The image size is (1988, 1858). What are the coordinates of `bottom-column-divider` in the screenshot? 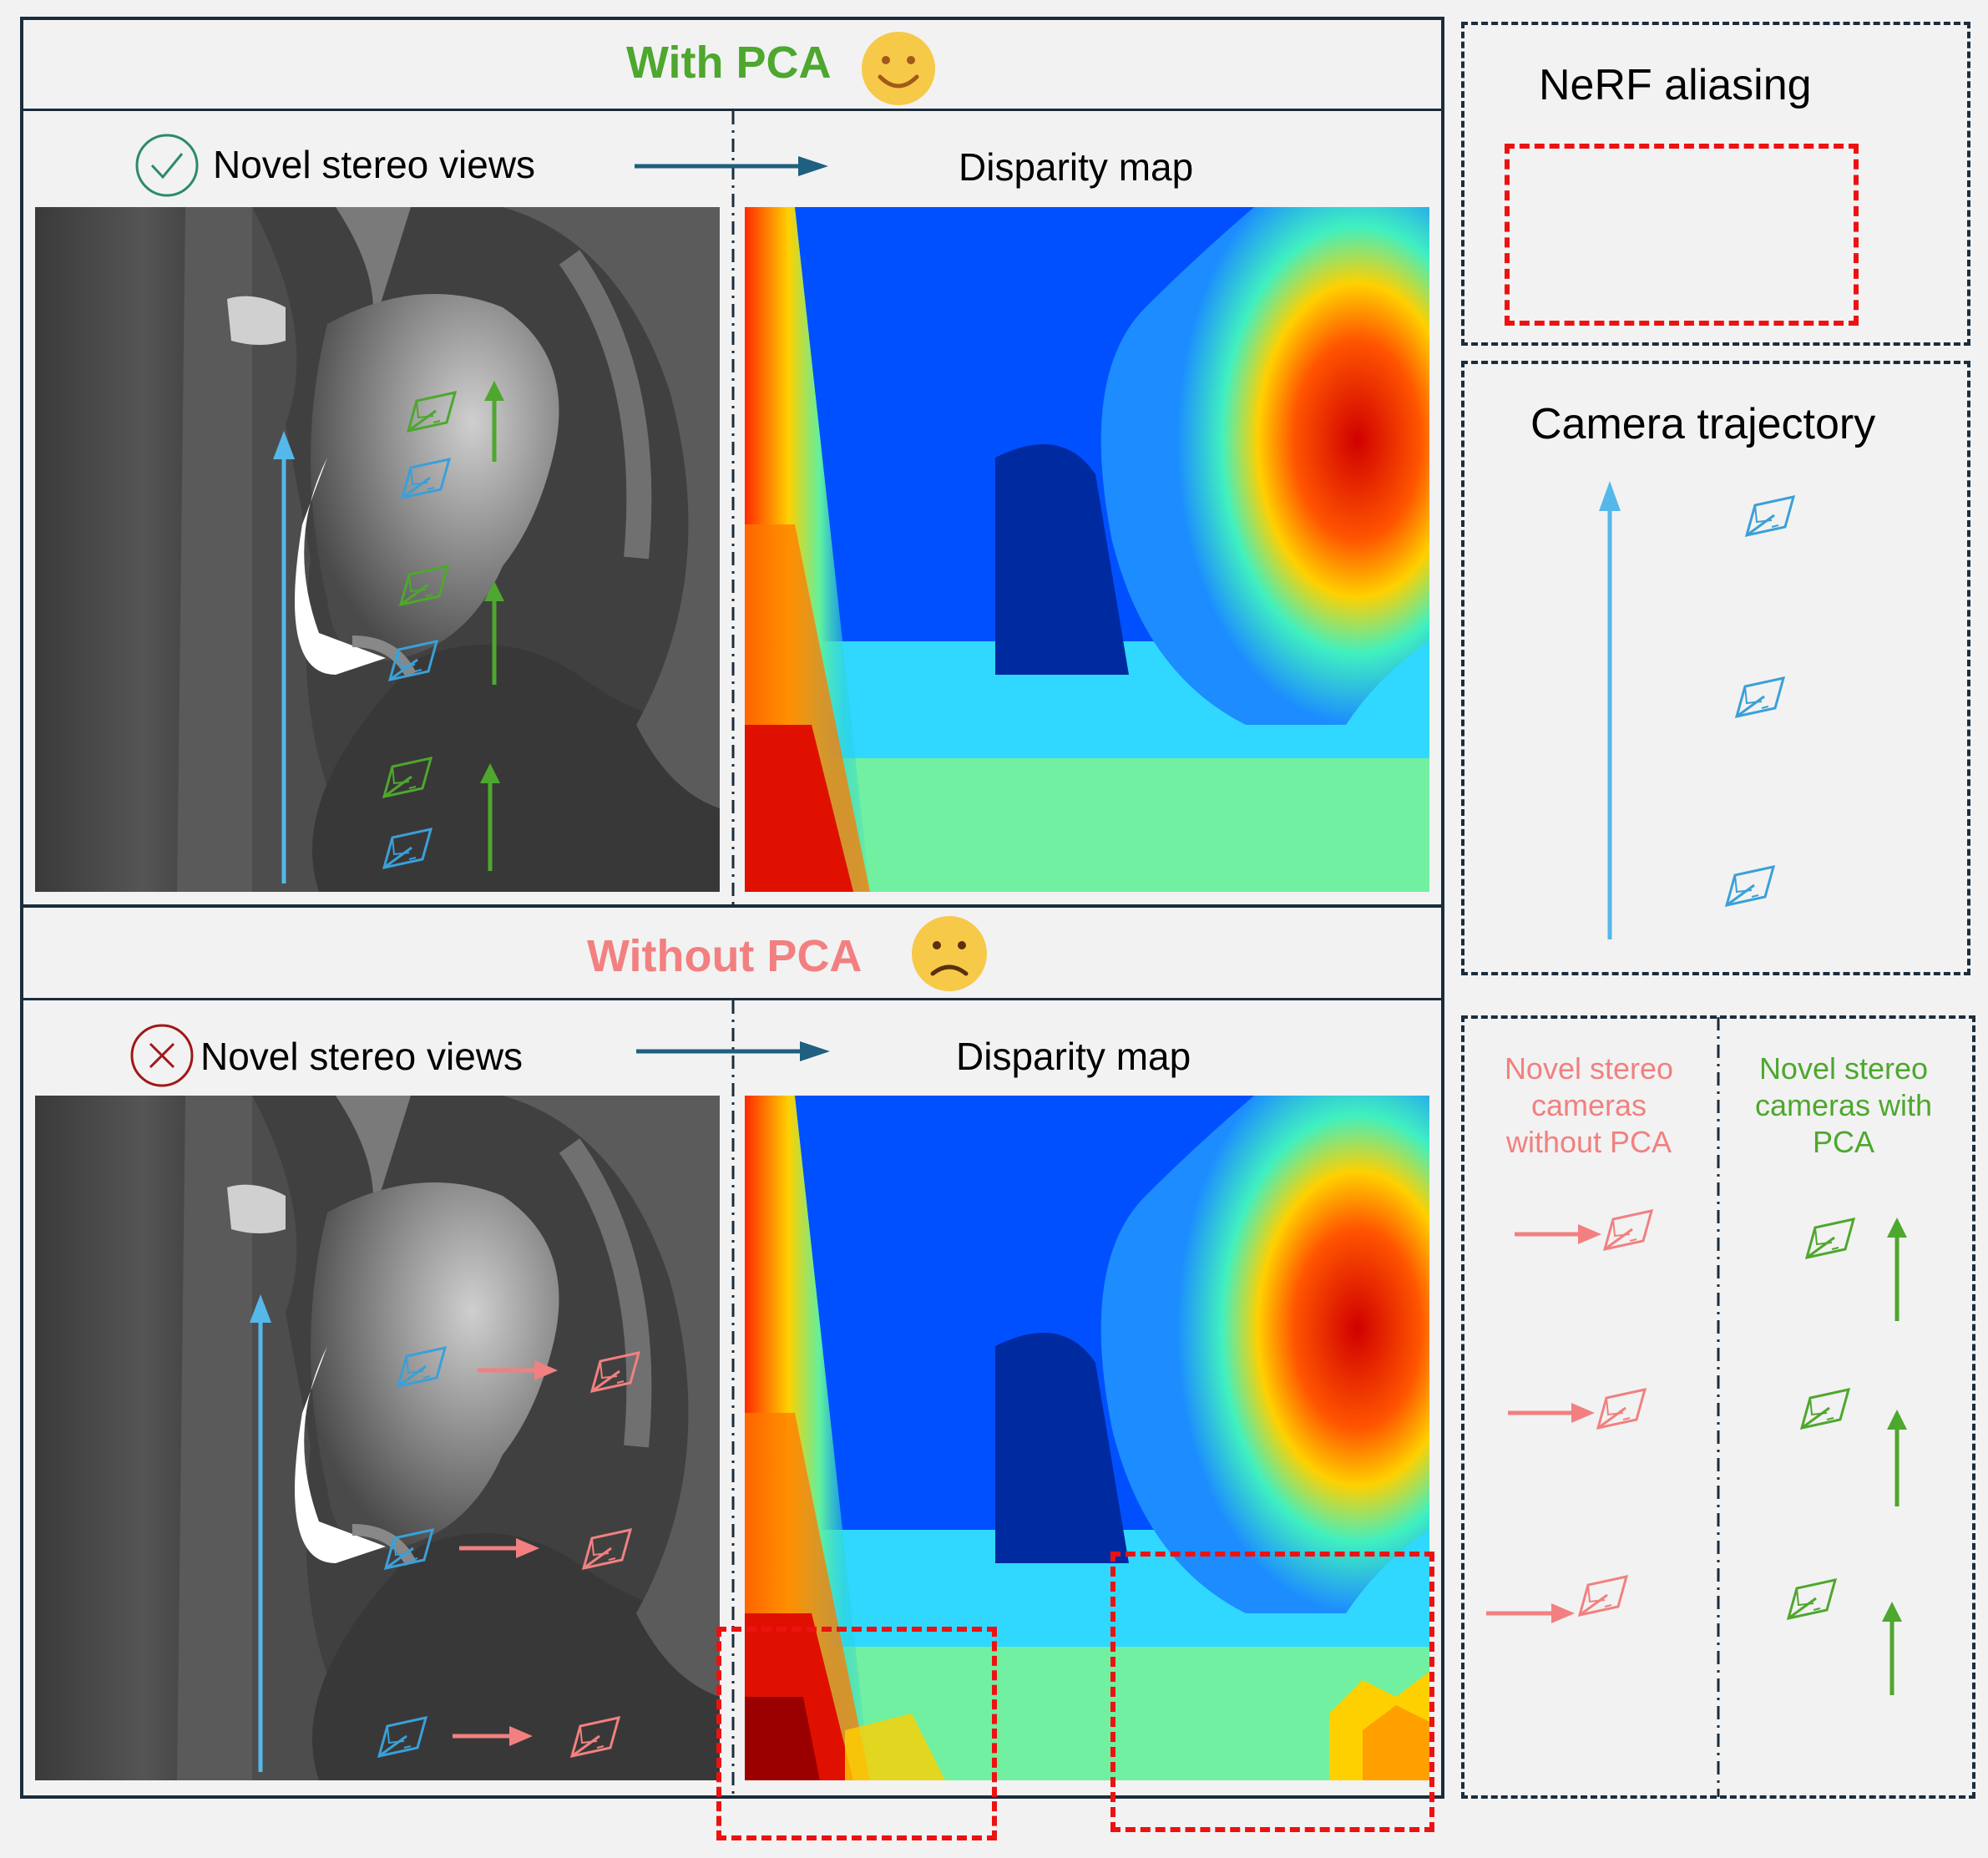 It's located at (733, 1400).